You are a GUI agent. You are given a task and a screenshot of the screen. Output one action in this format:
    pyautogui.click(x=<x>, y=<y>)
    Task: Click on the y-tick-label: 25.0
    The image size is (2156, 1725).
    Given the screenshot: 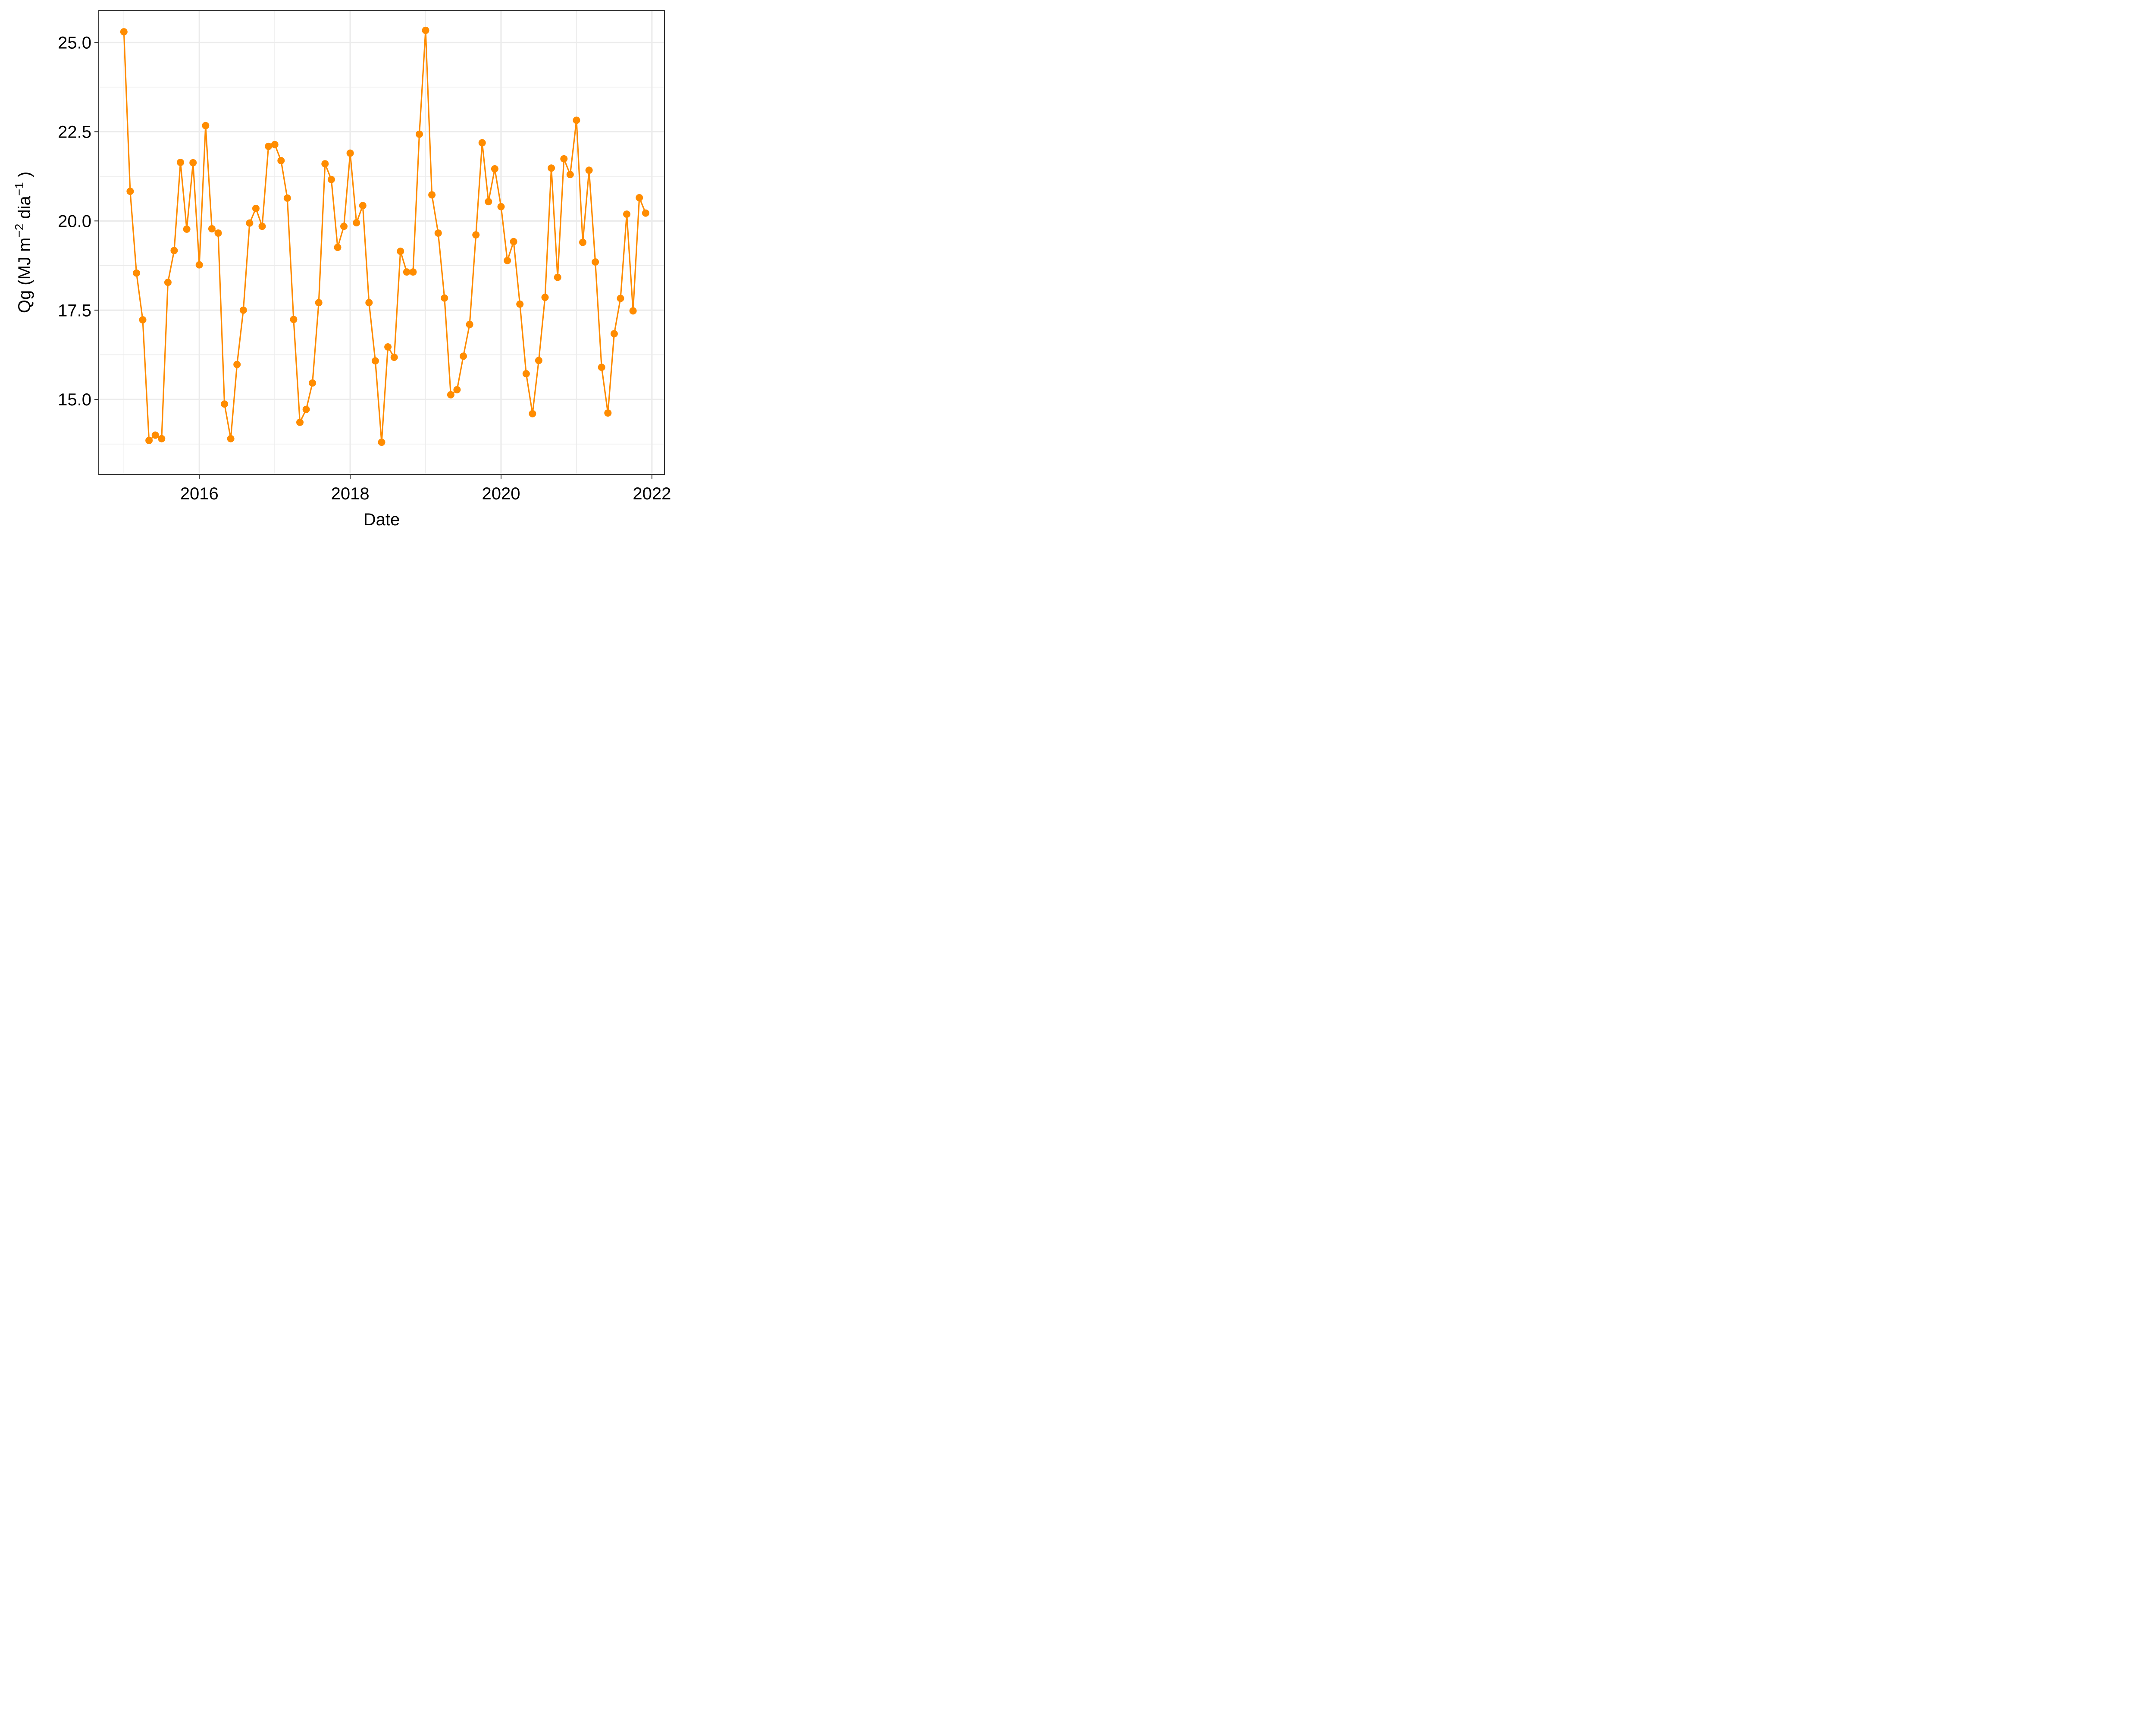 What is the action you would take?
    pyautogui.click(x=74, y=42)
    